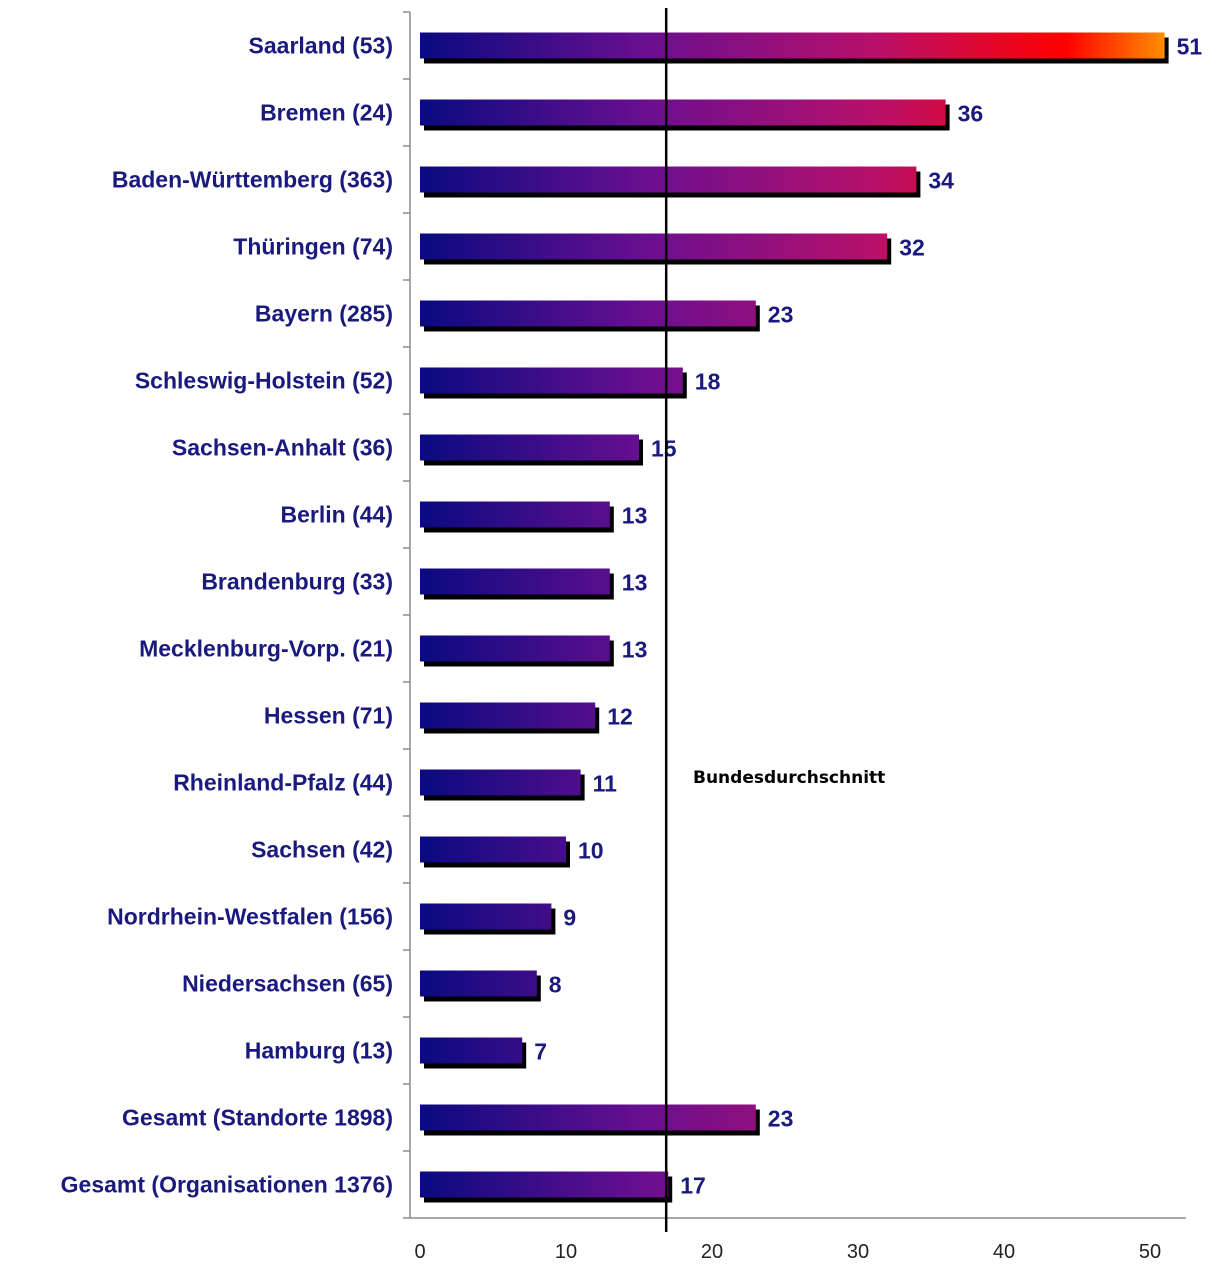 The height and width of the screenshot is (1272, 1221). I want to click on category-label: Saarland (53), so click(321, 46).